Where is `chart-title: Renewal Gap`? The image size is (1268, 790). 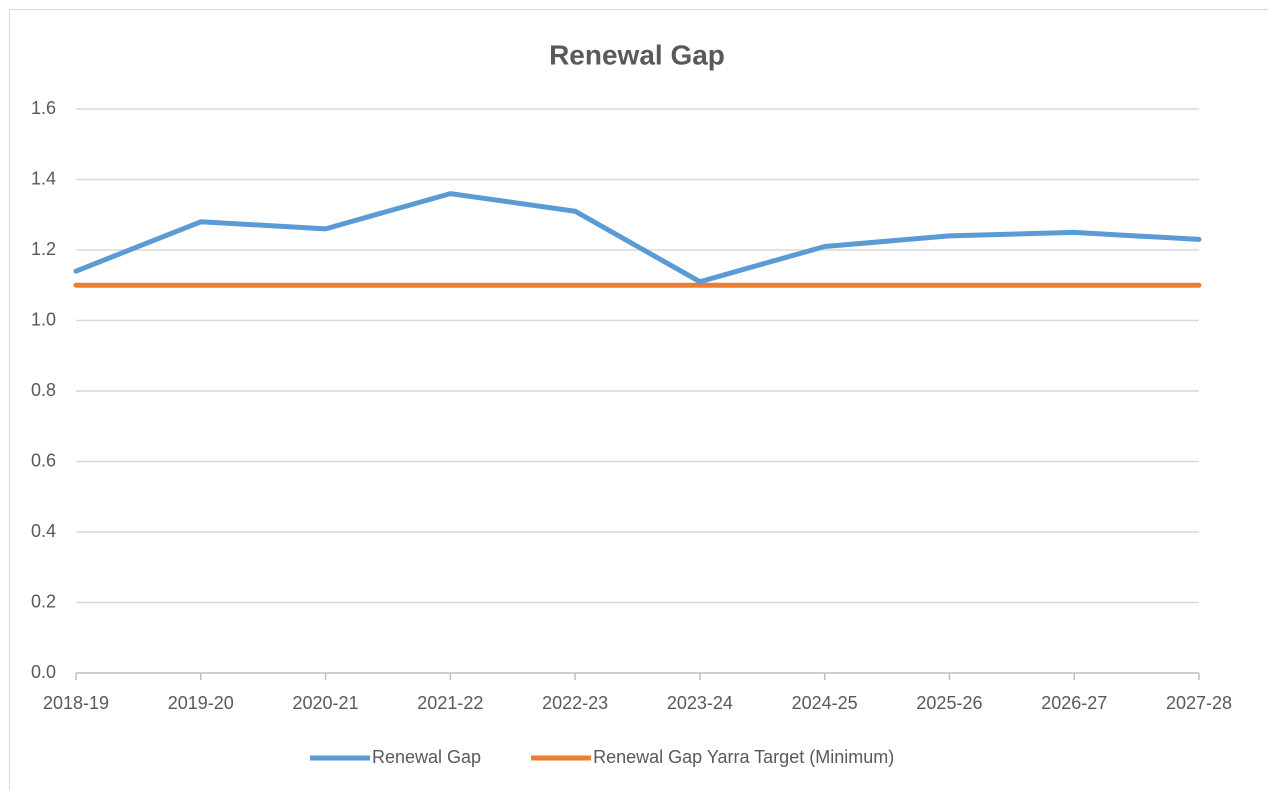 chart-title: Renewal Gap is located at coordinates (637, 54).